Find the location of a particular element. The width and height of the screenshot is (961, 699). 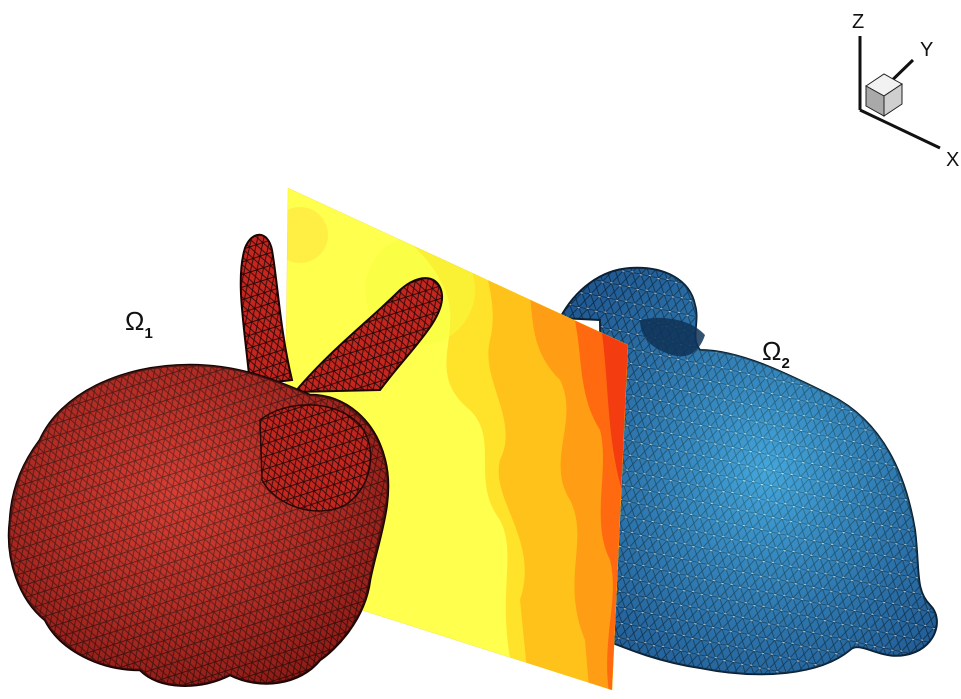

plane-band is located at coordinates (599, 495).